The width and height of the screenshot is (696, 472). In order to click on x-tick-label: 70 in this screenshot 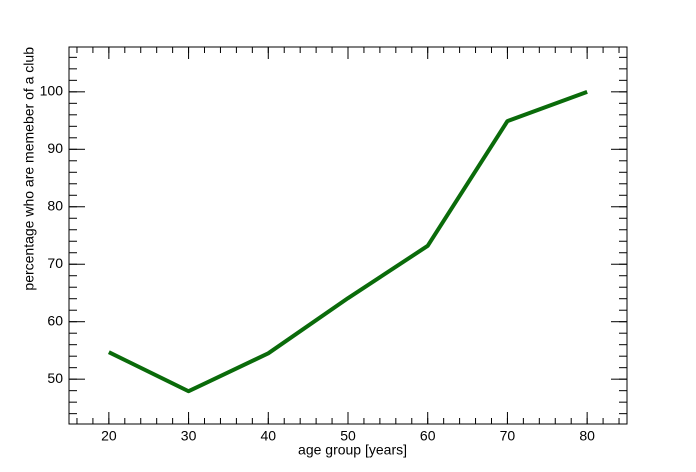, I will do `click(508, 436)`.